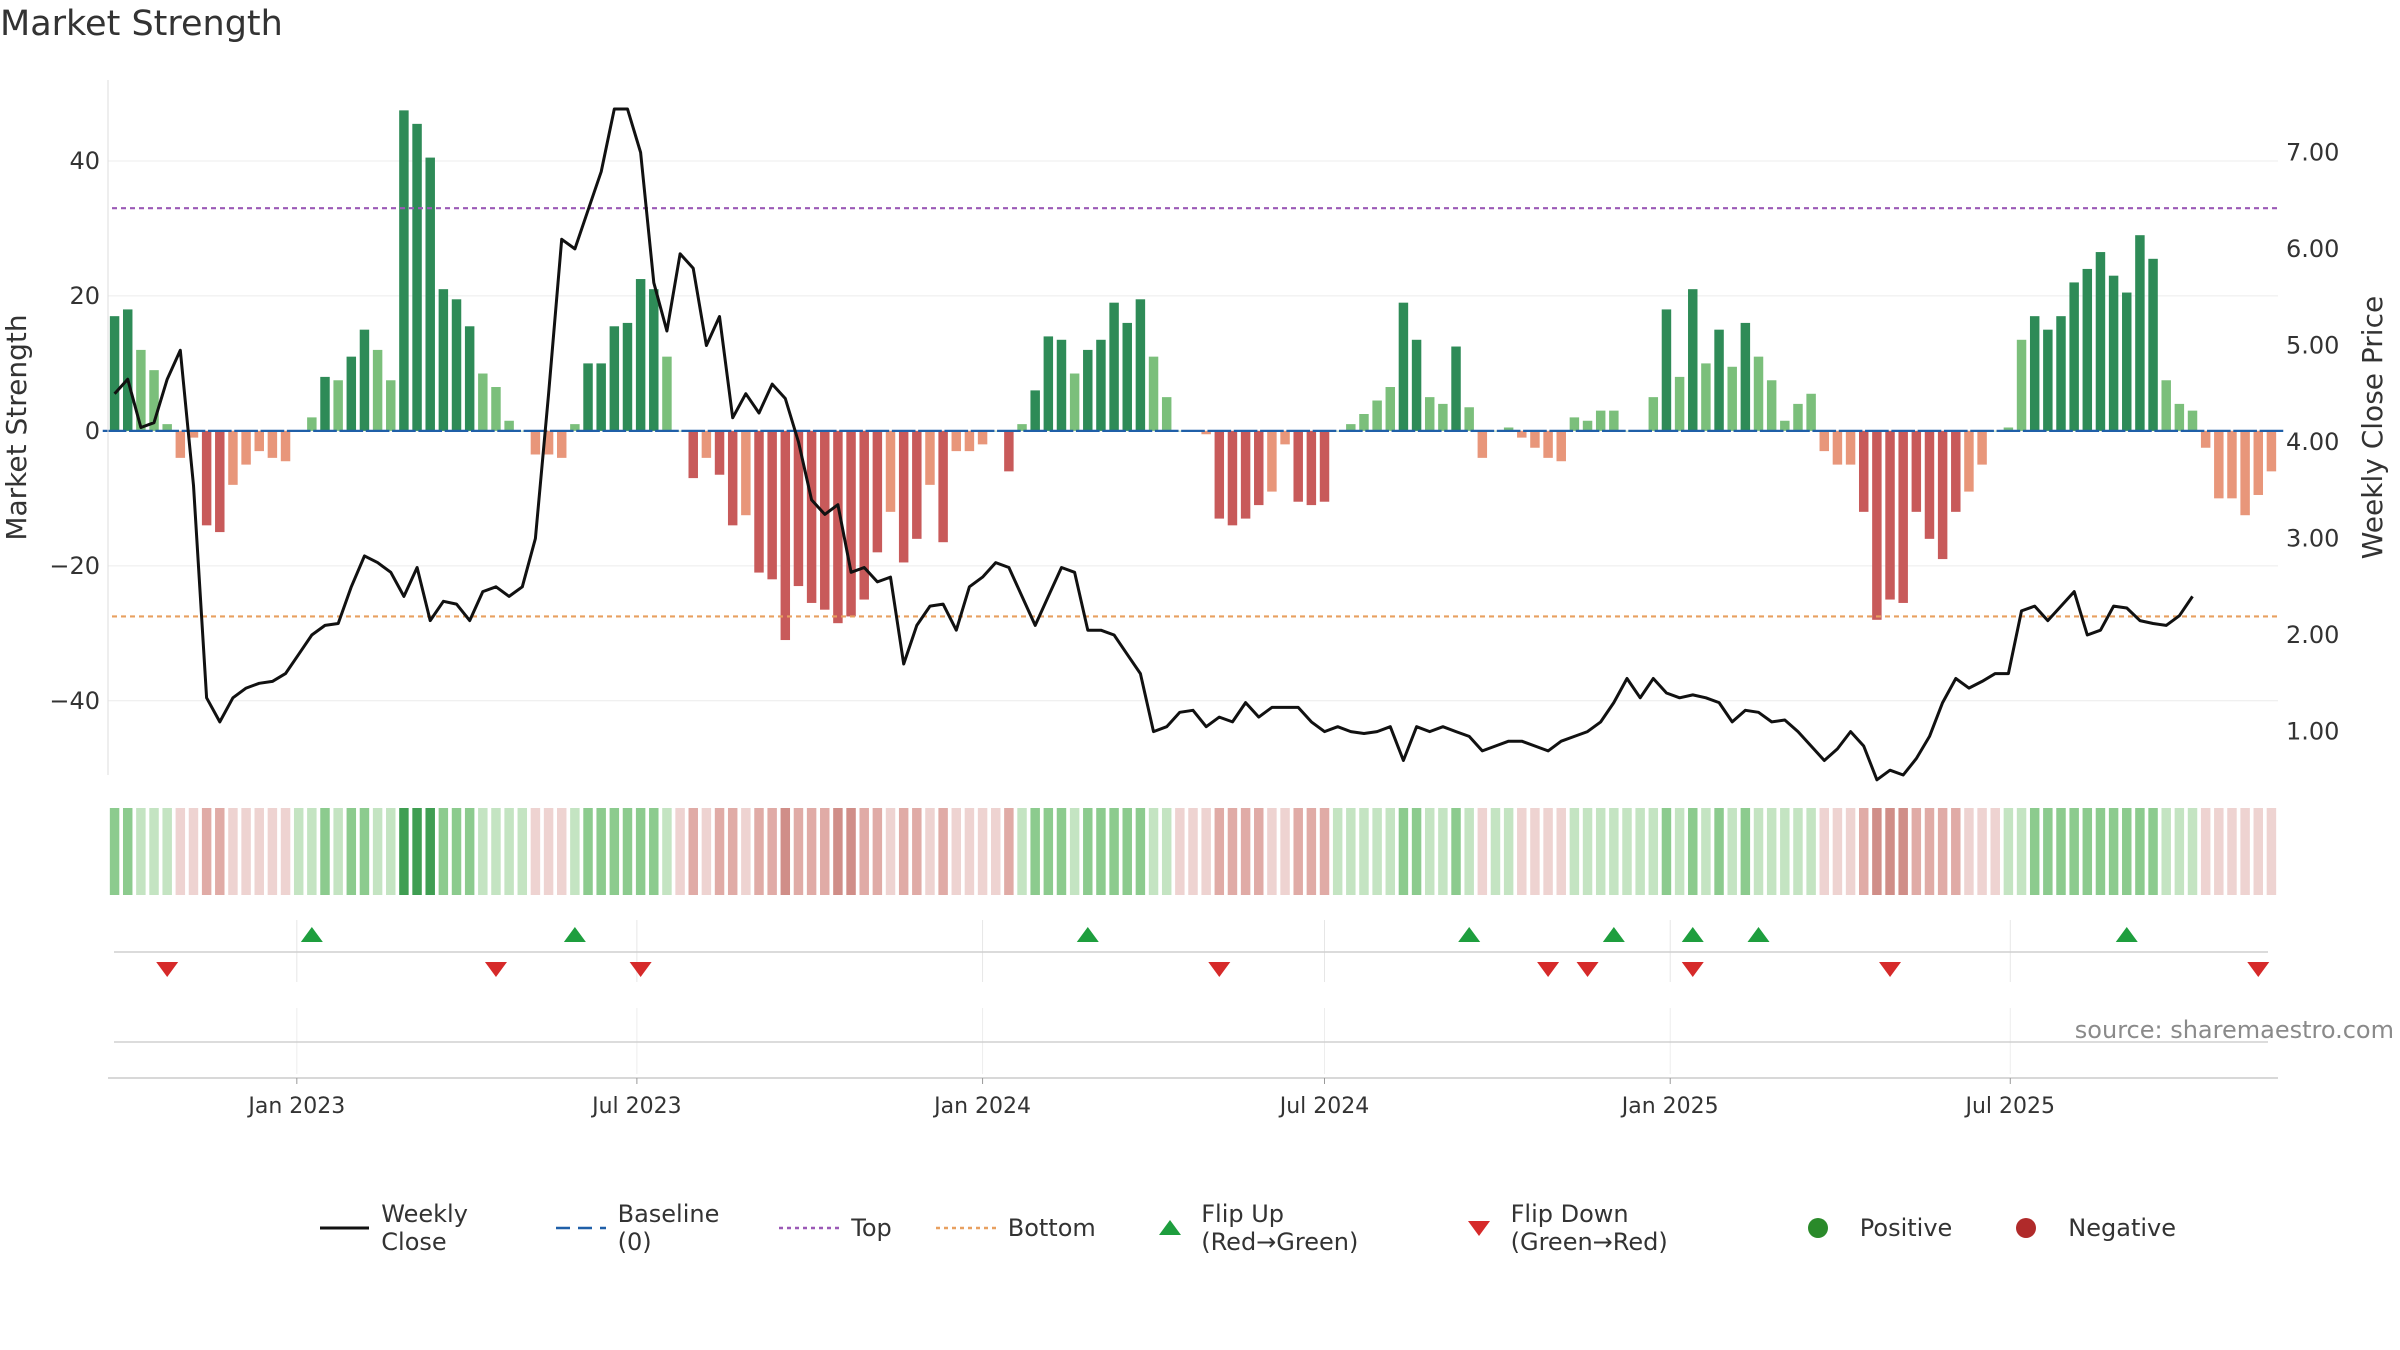  What do you see at coordinates (835, 1228) in the screenshot?
I see `legend-item: Top` at bounding box center [835, 1228].